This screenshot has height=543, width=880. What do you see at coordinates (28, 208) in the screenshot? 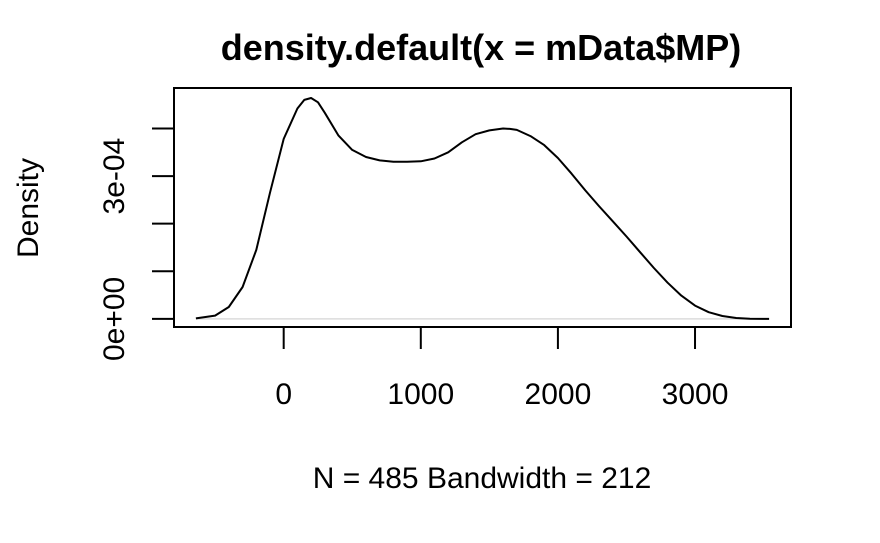
I see `y-axis-label: Density` at bounding box center [28, 208].